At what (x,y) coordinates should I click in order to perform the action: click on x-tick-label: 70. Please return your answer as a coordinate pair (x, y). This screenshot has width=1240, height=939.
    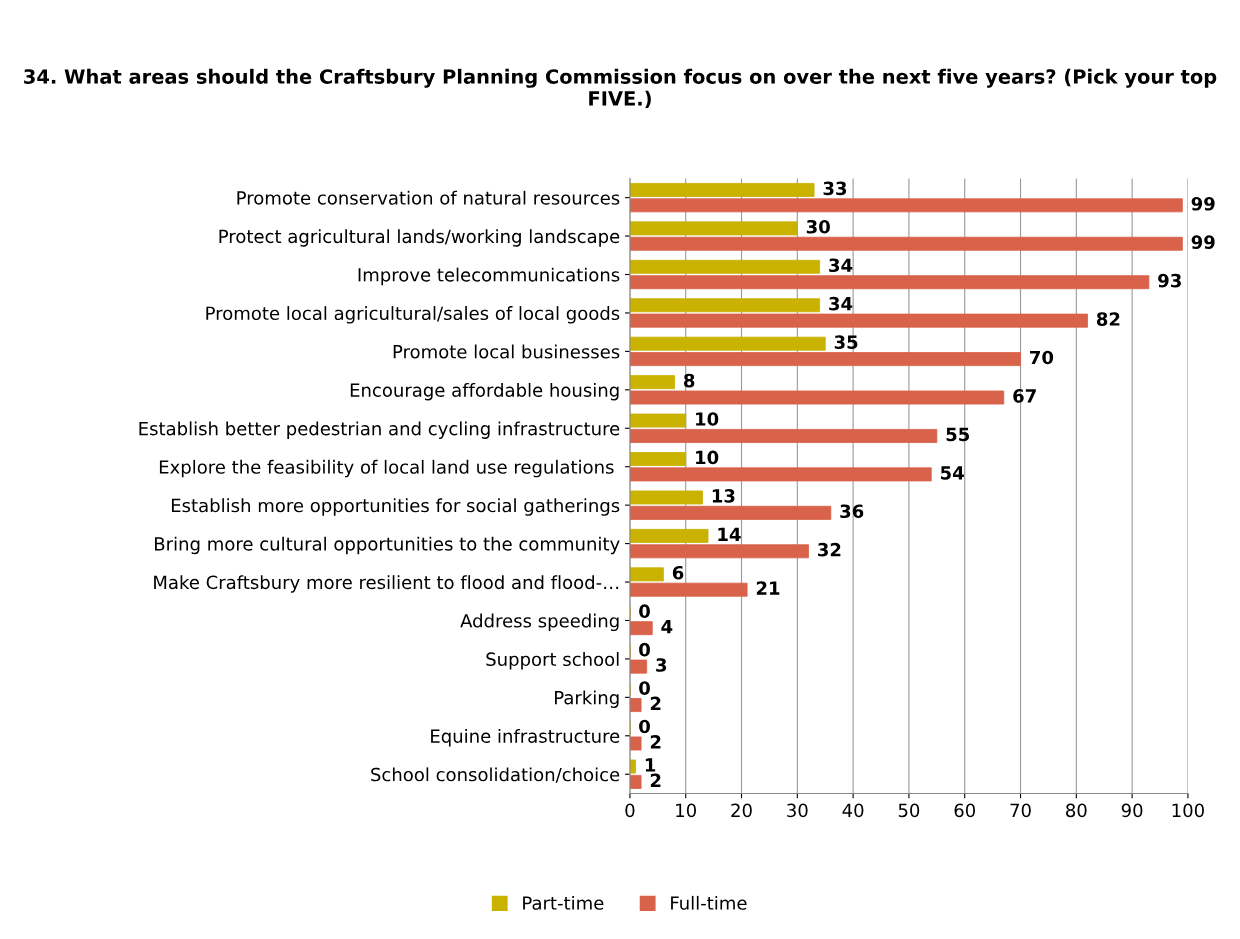
    Looking at the image, I should click on (1020, 810).